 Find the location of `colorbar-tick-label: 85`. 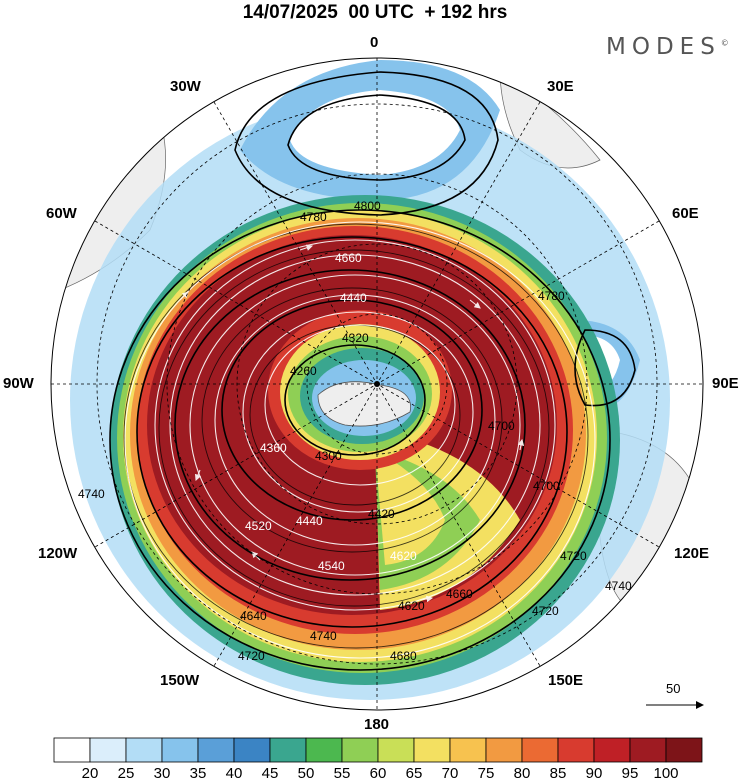

colorbar-tick-label: 85 is located at coordinates (558, 773).